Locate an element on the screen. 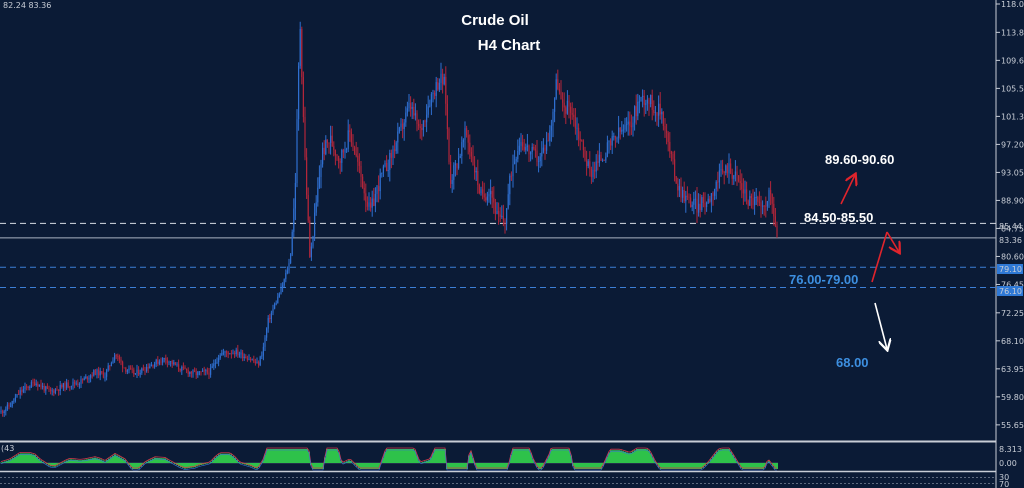 This screenshot has width=1024, height=488. bottom-panel-background is located at coordinates (498, 480).